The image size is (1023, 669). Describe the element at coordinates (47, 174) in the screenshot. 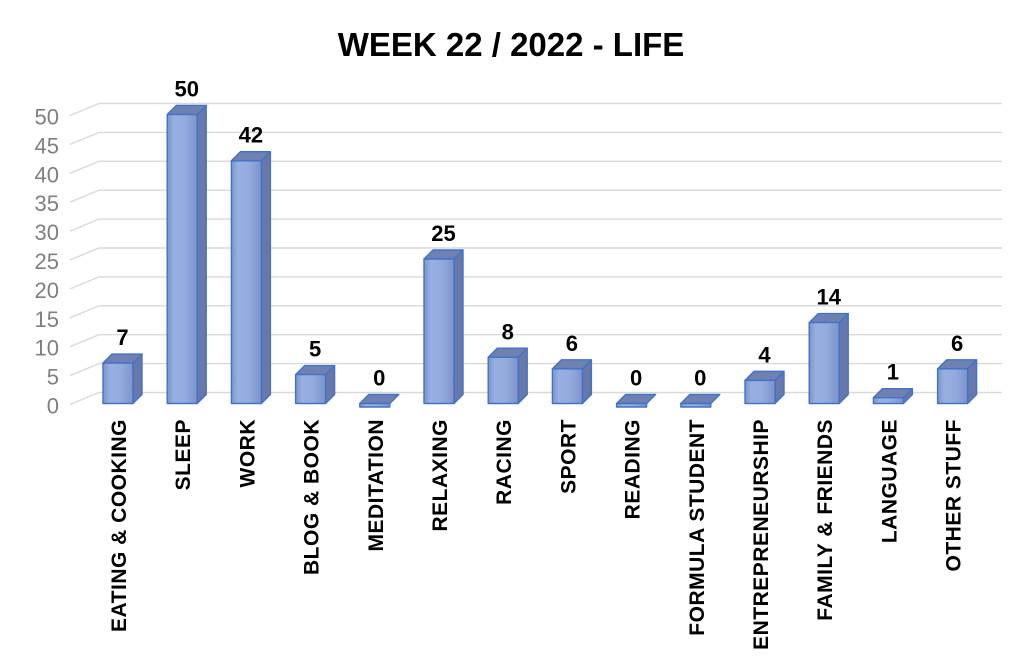

I see `y-tick-label: 40` at that location.